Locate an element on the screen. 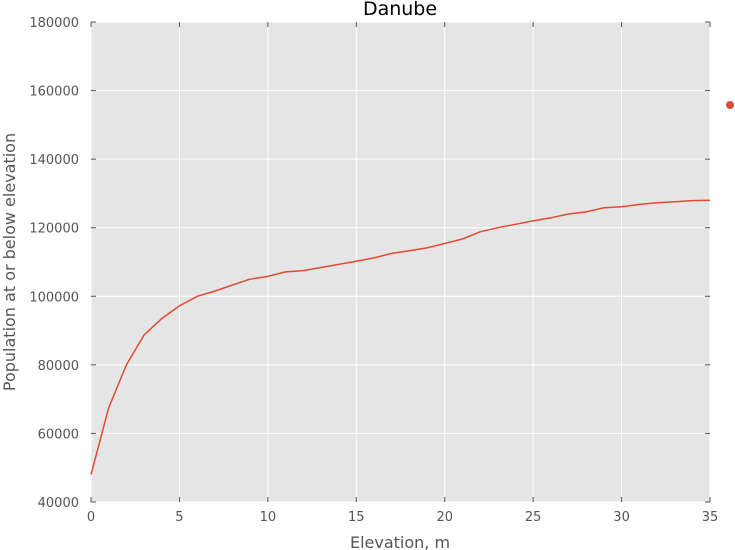  y-tick-label: 180000 is located at coordinates (54, 23).